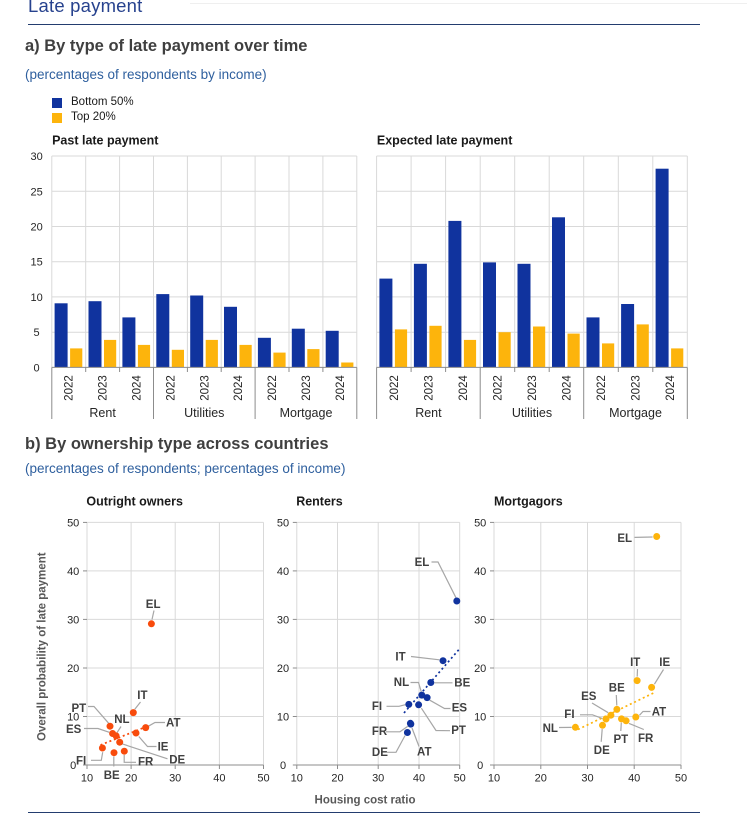  I want to click on svg-text: Past late payment, so click(105, 141).